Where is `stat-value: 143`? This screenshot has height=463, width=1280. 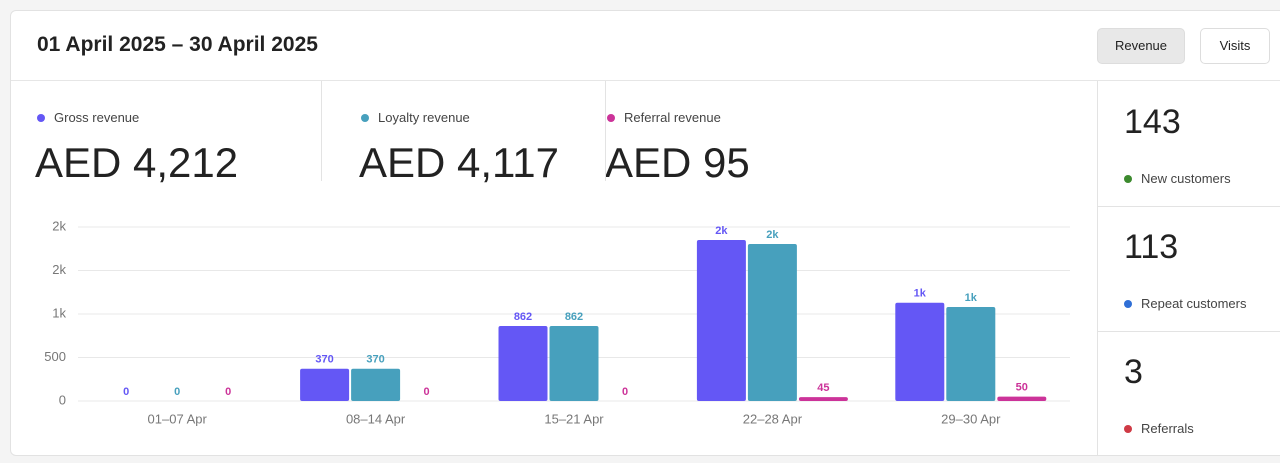
stat-value: 143 is located at coordinates (1152, 122).